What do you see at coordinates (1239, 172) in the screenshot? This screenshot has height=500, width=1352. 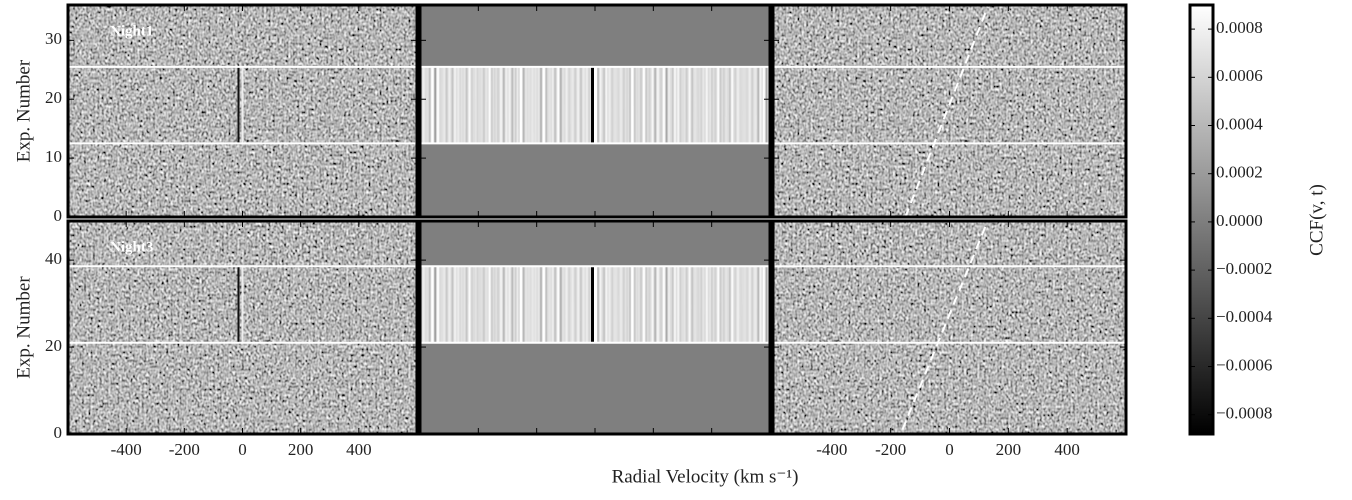 I see `colorbar-tick-label: 0.0002` at bounding box center [1239, 172].